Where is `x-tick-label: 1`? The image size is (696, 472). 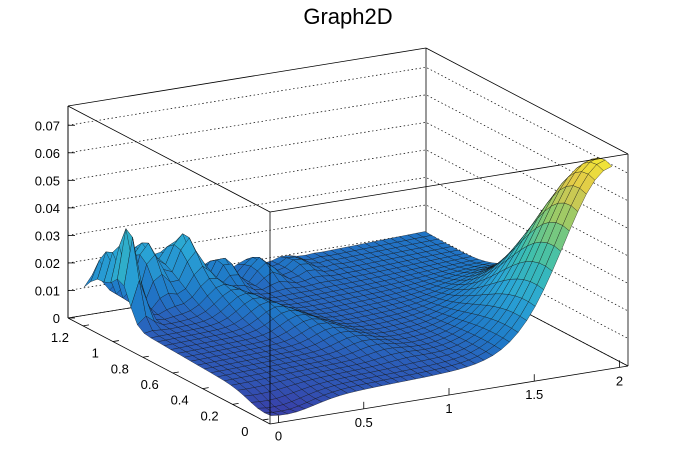
x-tick-label: 1 is located at coordinates (448, 408).